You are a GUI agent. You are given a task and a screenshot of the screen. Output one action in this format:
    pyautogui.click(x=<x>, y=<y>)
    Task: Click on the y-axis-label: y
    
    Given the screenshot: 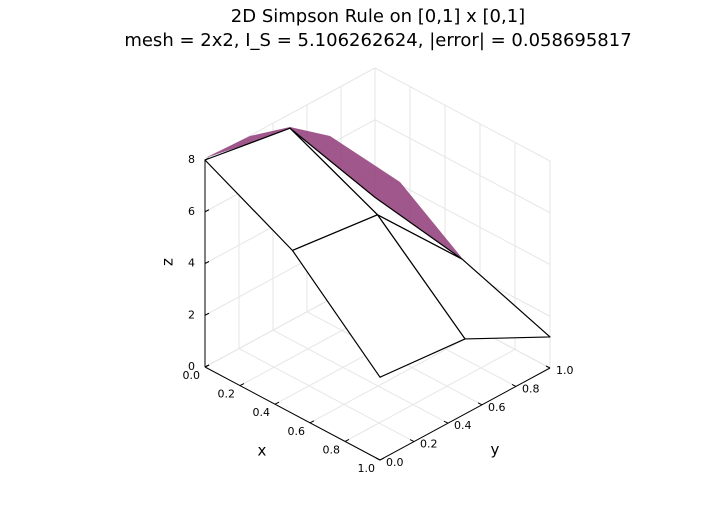 What is the action you would take?
    pyautogui.click(x=495, y=450)
    